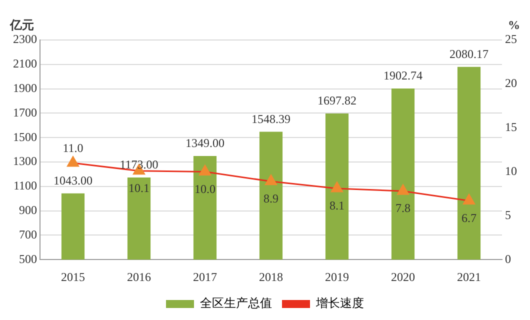 The height and width of the screenshot is (320, 530). Describe the element at coordinates (25, 161) in the screenshot. I see `y-tick-label: 1300` at that location.